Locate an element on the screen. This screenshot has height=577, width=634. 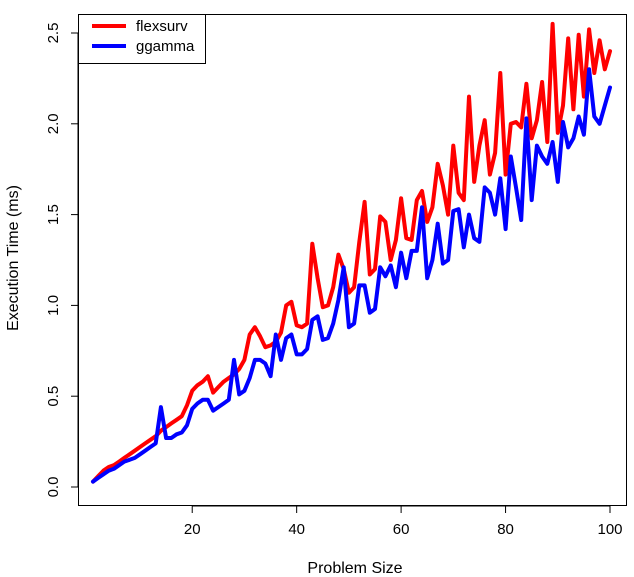
x-axis-label: Problem Size is located at coordinates (354, 568).